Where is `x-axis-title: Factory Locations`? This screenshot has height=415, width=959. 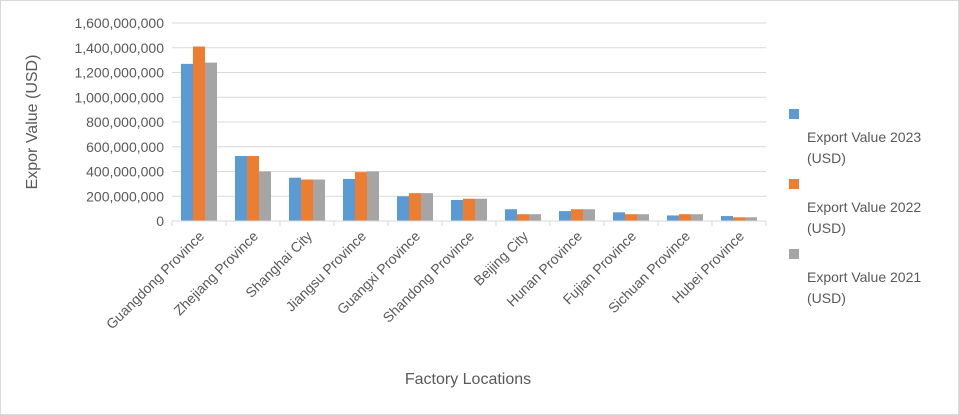
x-axis-title: Factory Locations is located at coordinates (468, 379).